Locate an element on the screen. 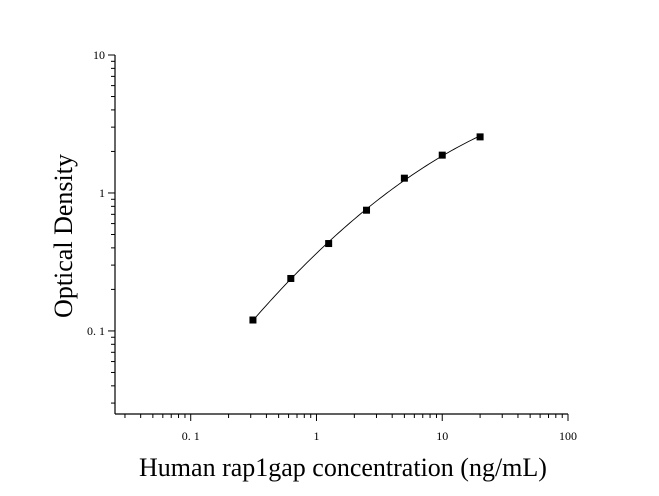 This screenshot has width=659, height=496. fit-curve is located at coordinates (366, 228).